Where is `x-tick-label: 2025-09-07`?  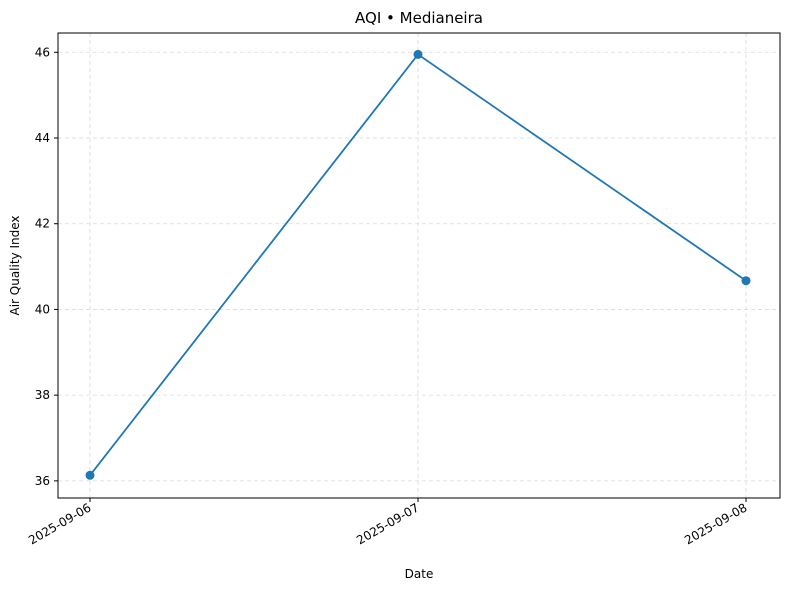
x-tick-label: 2025-09-07 is located at coordinates (387, 523).